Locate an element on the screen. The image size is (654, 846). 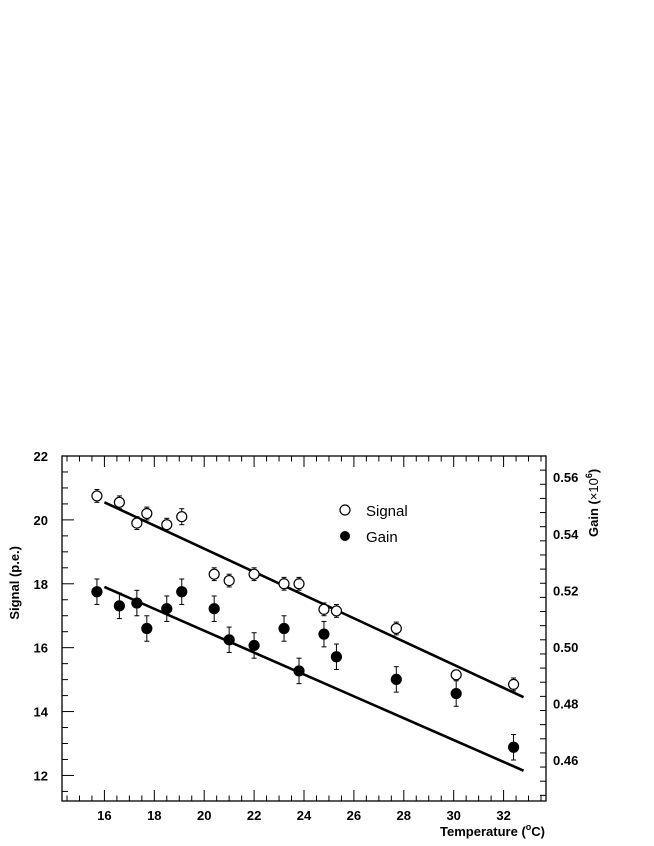
x-tick-label: 32 is located at coordinates (503, 815).